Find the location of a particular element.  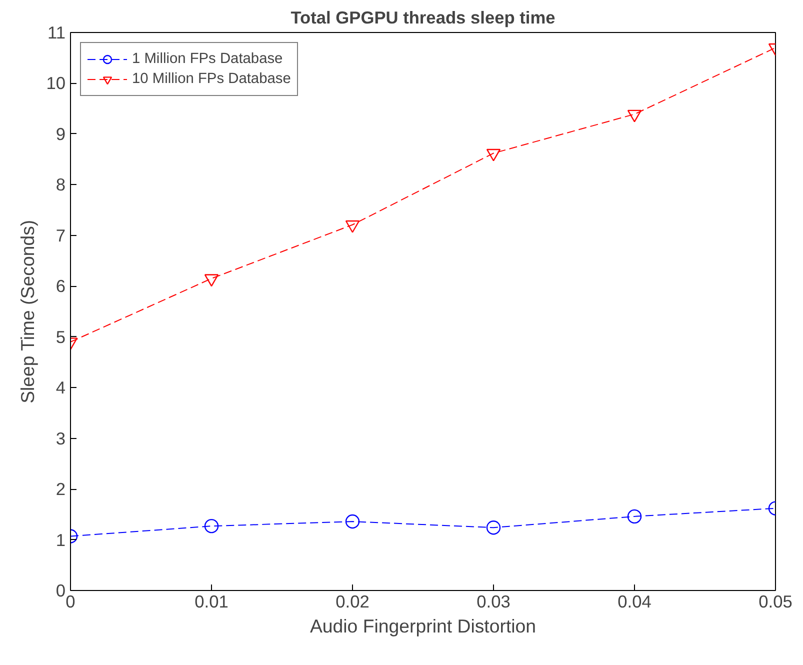

x-tick-label: 0.05 is located at coordinates (775, 602).